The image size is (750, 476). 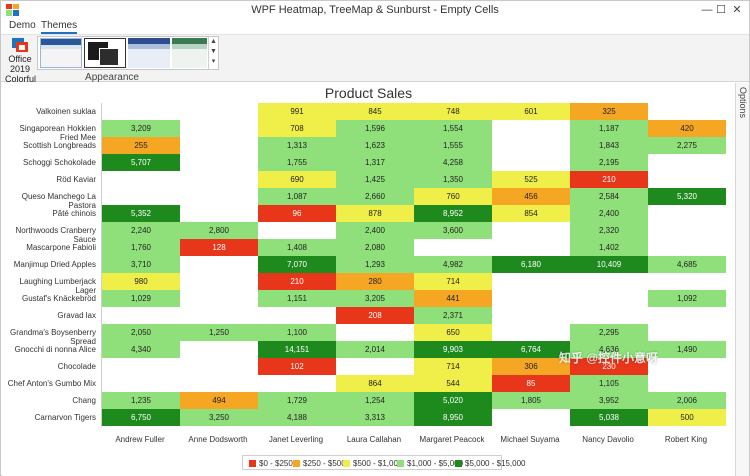 What do you see at coordinates (297, 179) in the screenshot?
I see `heatmap-cell: 690` at bounding box center [297, 179].